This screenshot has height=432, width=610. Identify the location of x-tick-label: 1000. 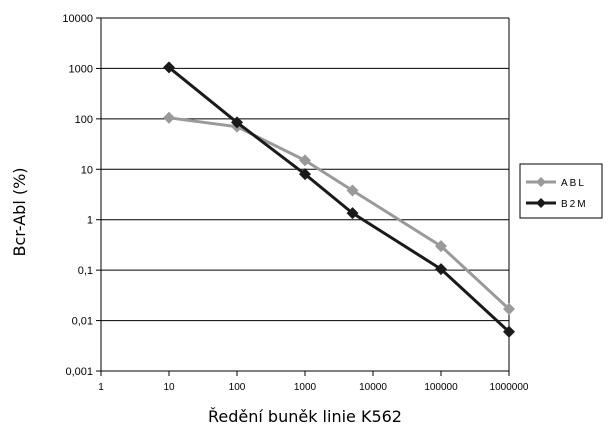
(305, 387).